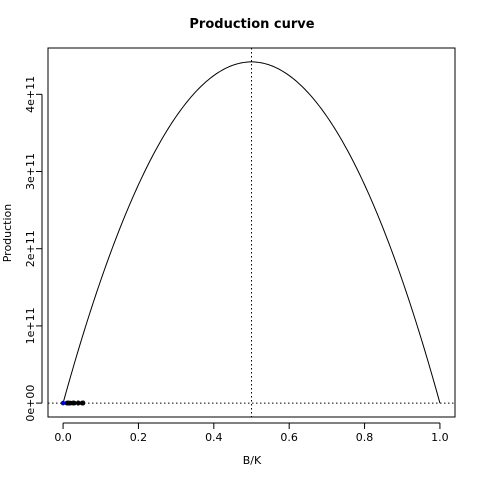  What do you see at coordinates (76, 404) in the screenshot?
I see `point-label: 2000` at bounding box center [76, 404].